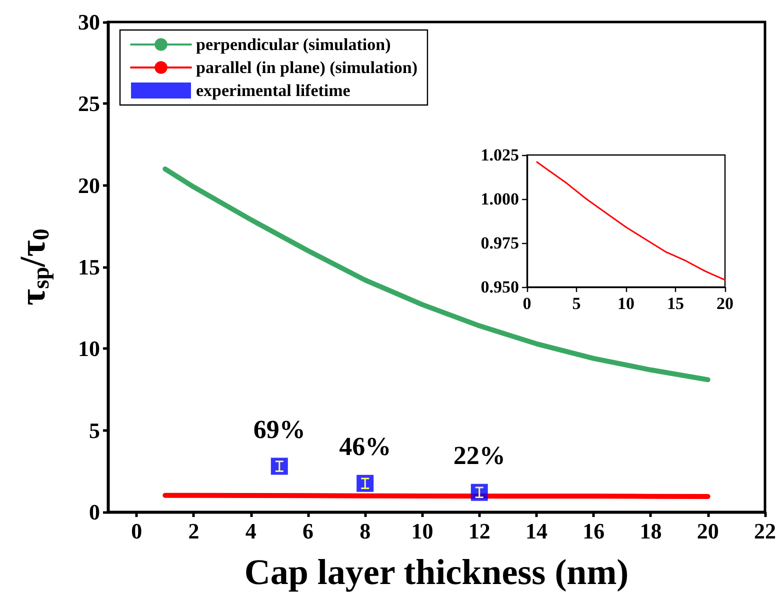 This screenshot has height=604, width=781. What do you see at coordinates (273, 90) in the screenshot?
I see `legend-label: experimental lifetime` at bounding box center [273, 90].